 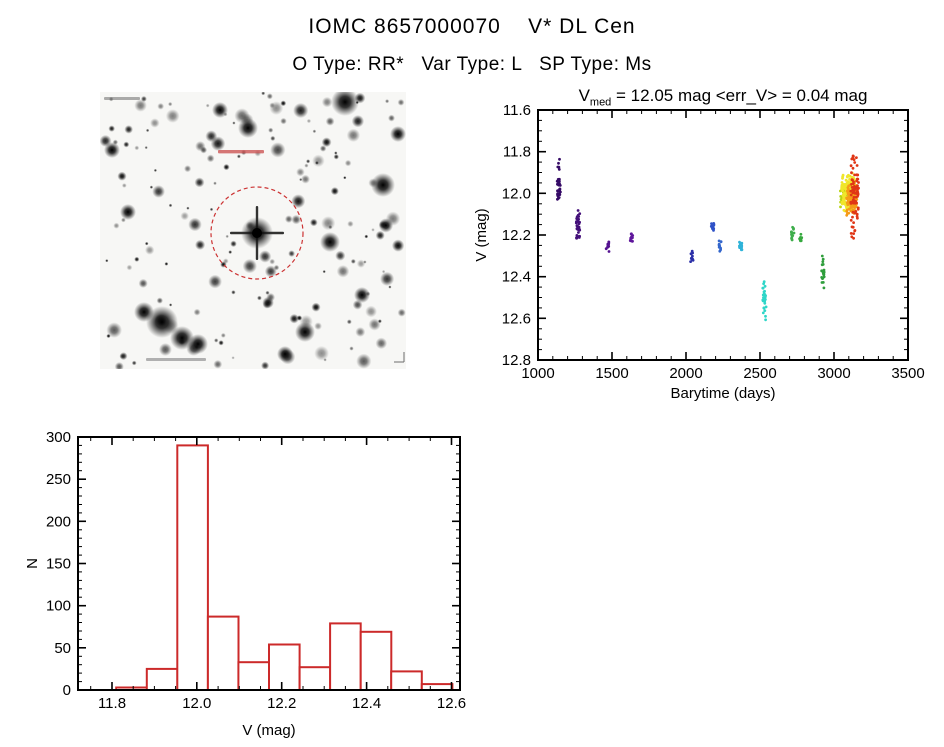 I want to click on target-star, so click(x=257, y=233).